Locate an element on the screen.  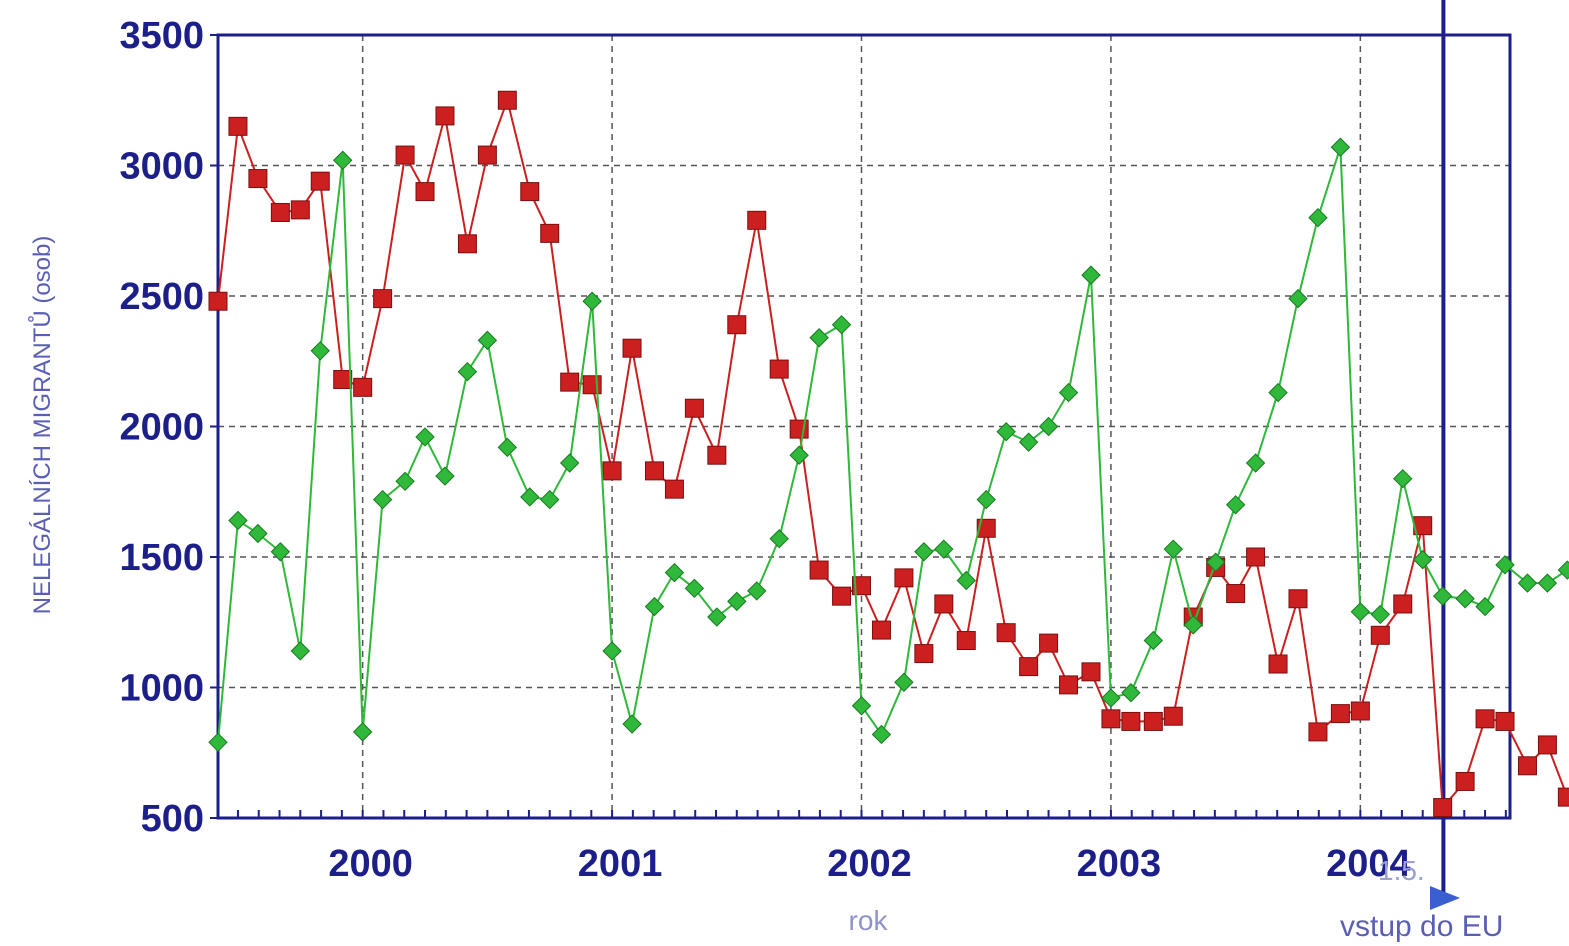
event-label: vstup do EU is located at coordinates (1421, 926).